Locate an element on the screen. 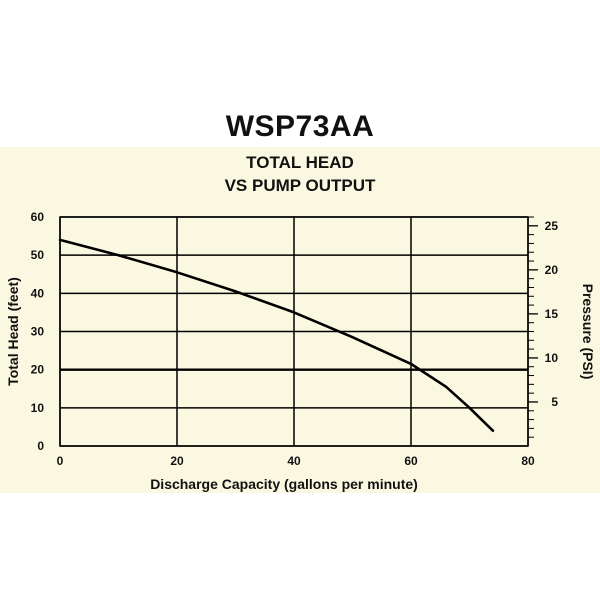  y-tick-0: 0 is located at coordinates (40, 446).